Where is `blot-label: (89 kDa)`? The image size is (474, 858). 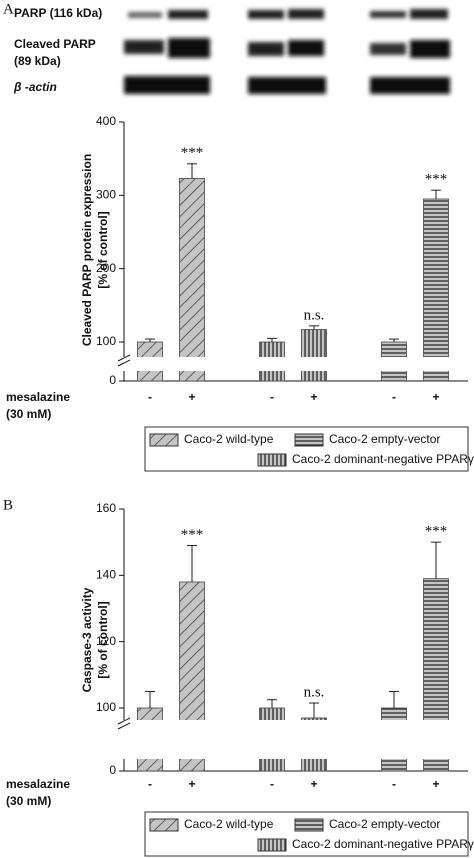
blot-label: (89 kDa) is located at coordinates (37, 61).